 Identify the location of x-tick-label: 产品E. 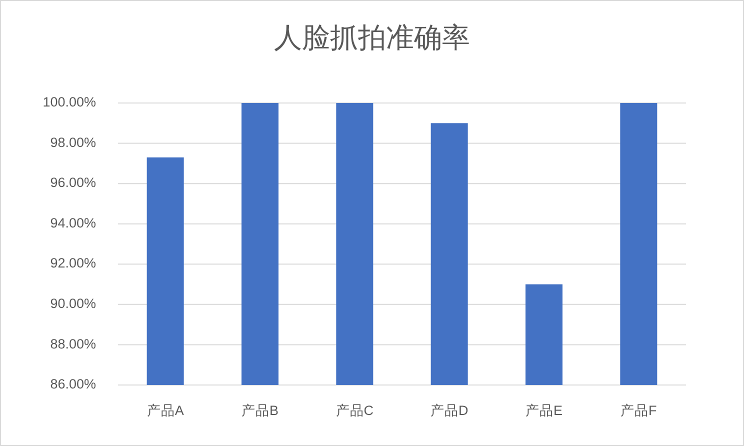
(544, 410).